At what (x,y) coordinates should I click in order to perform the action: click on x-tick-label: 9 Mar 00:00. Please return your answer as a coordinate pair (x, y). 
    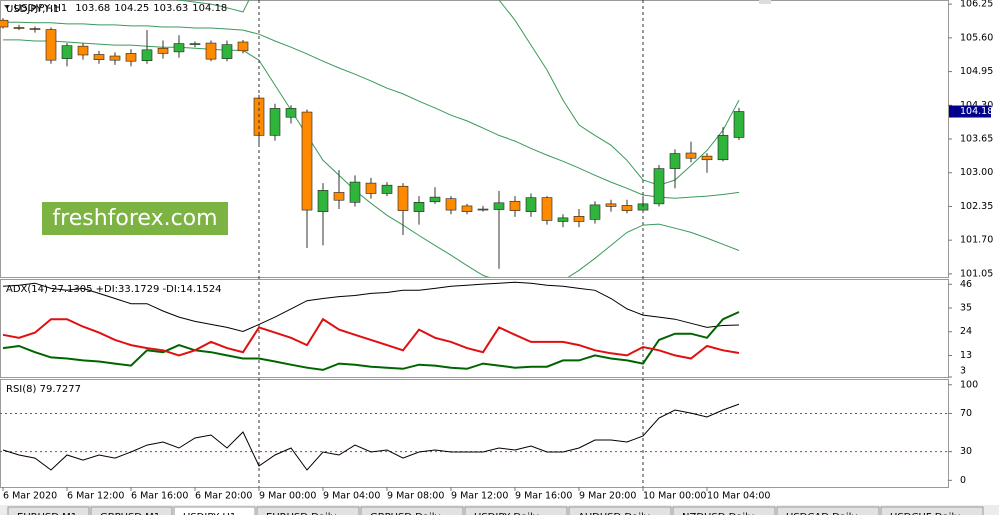
    Looking at the image, I should click on (287, 496).